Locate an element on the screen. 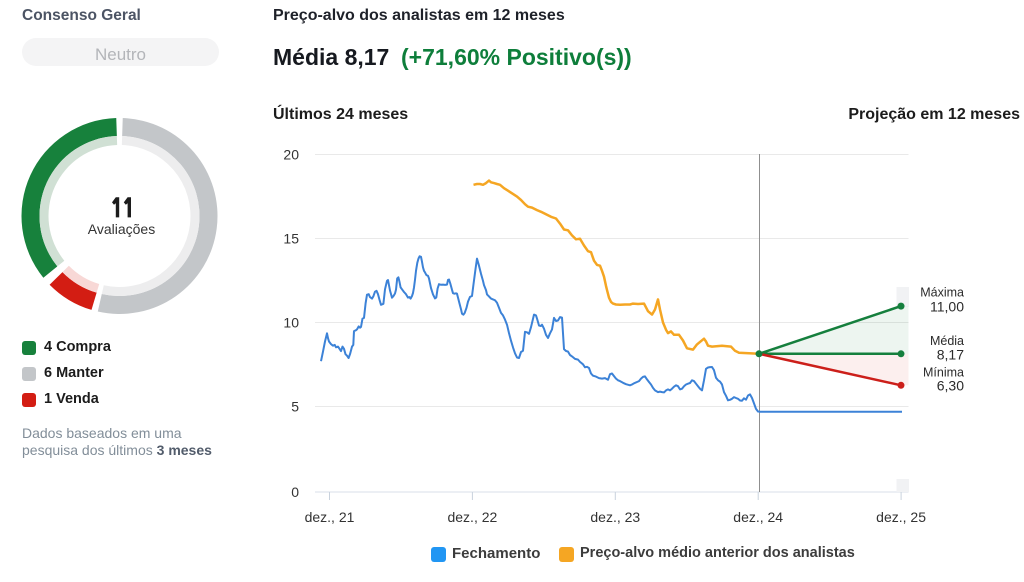 This screenshot has height=582, width=1024. svg-text: 20 is located at coordinates (291, 155).